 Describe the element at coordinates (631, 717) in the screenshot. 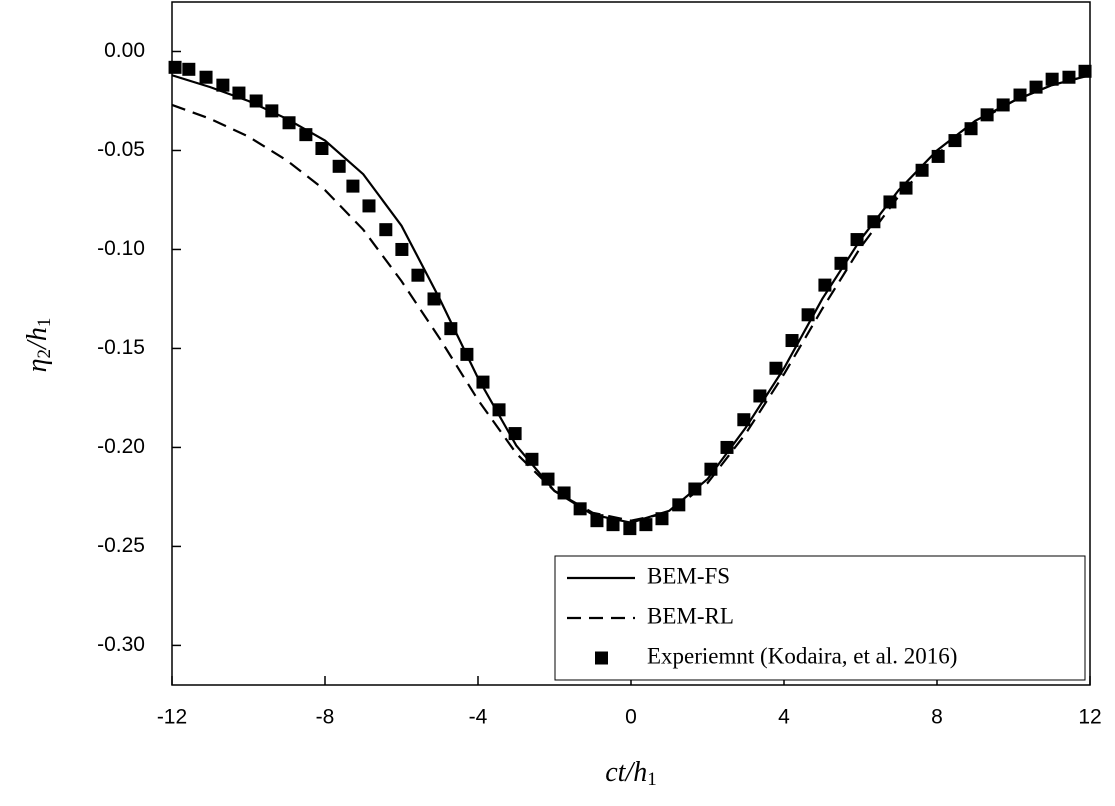

I see `x-tick-label: 0` at that location.